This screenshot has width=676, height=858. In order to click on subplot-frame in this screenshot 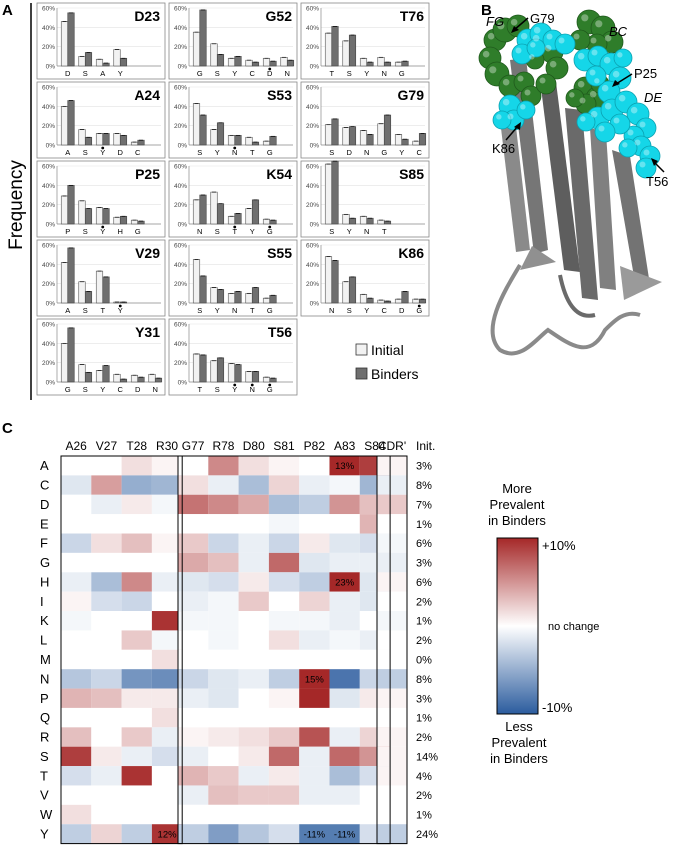, I will do `click(233, 199)`.